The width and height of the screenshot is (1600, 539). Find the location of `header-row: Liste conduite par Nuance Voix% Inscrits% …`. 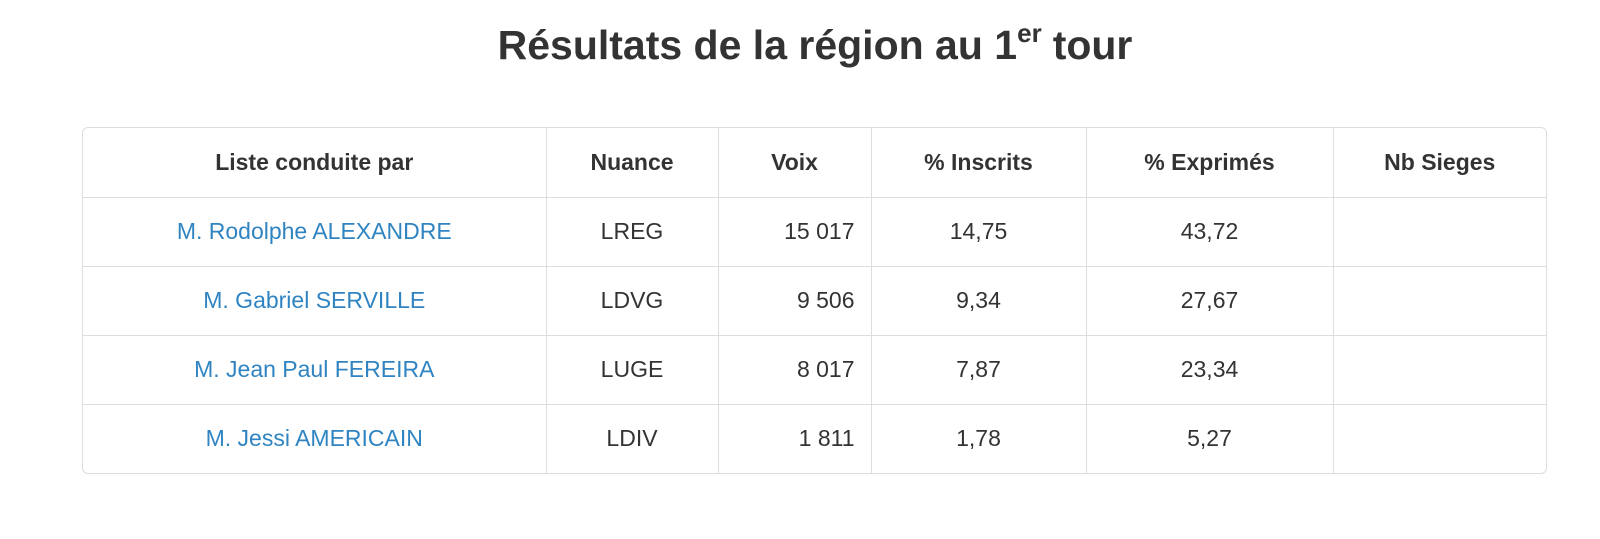

header-row: Liste conduite par Nuance Voix% Inscrits% … is located at coordinates (814, 162).